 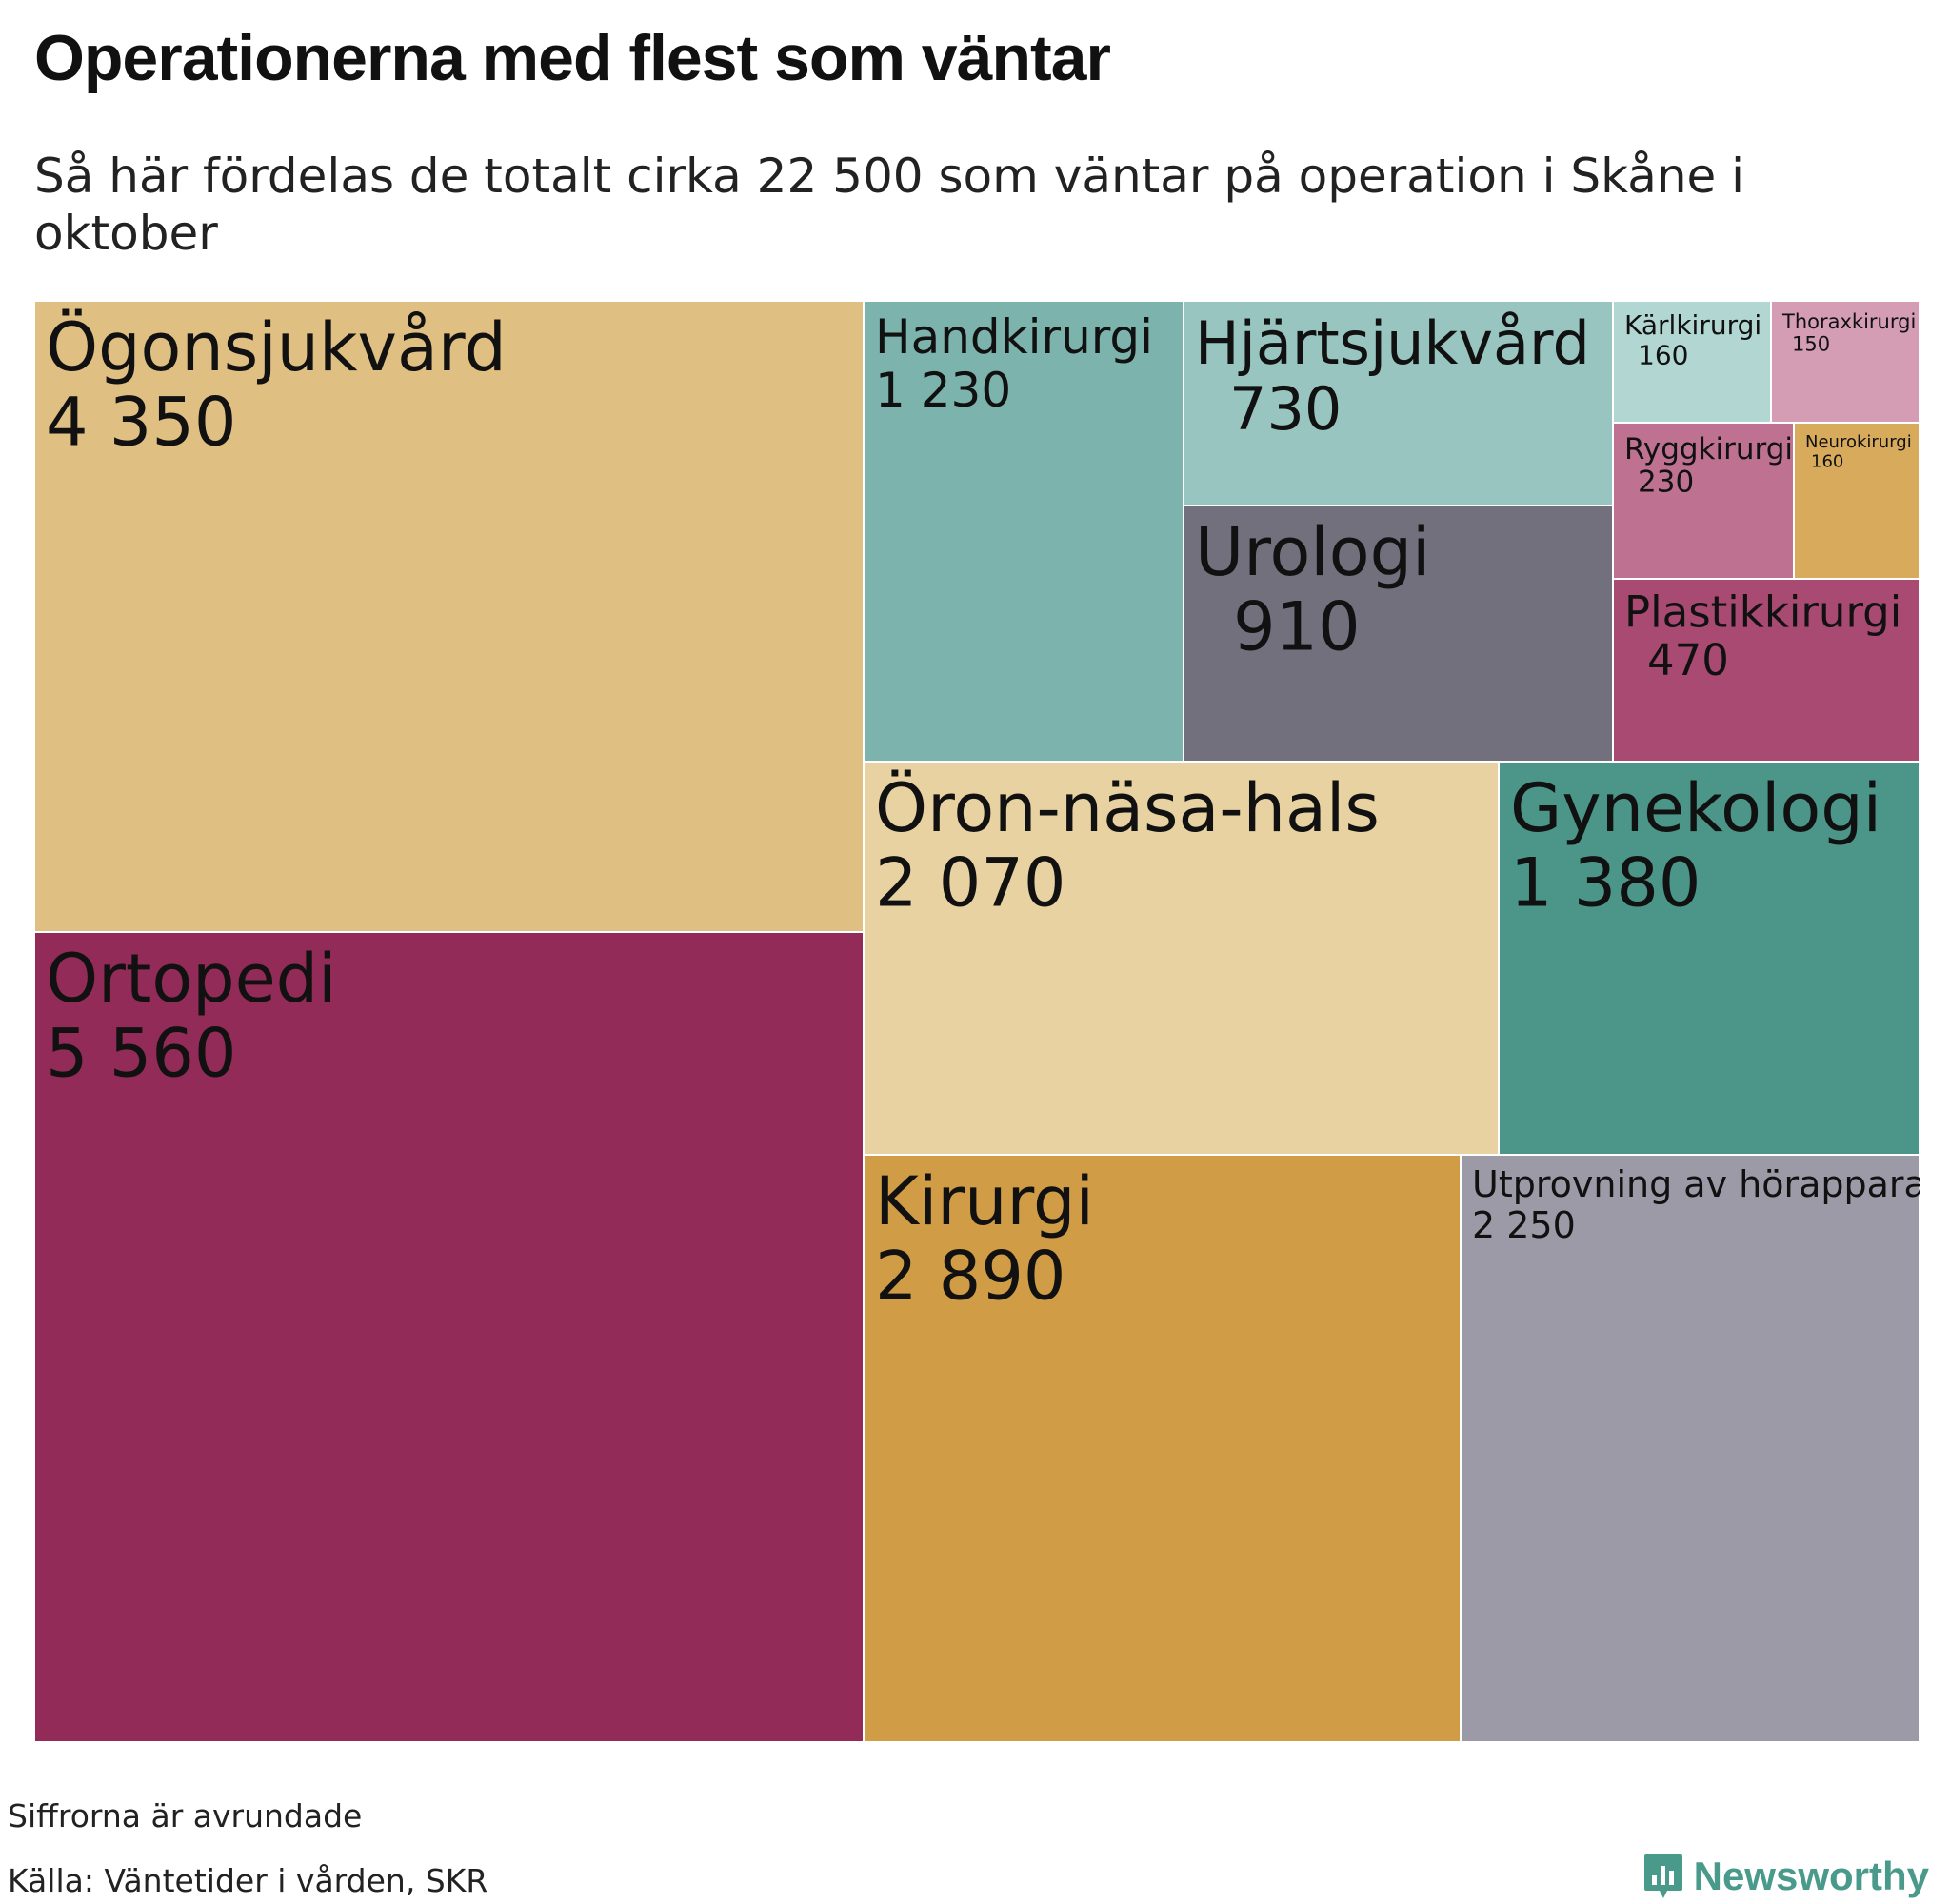 I want to click on treemap-cell-label: Gynekologi, so click(x=1695, y=808).